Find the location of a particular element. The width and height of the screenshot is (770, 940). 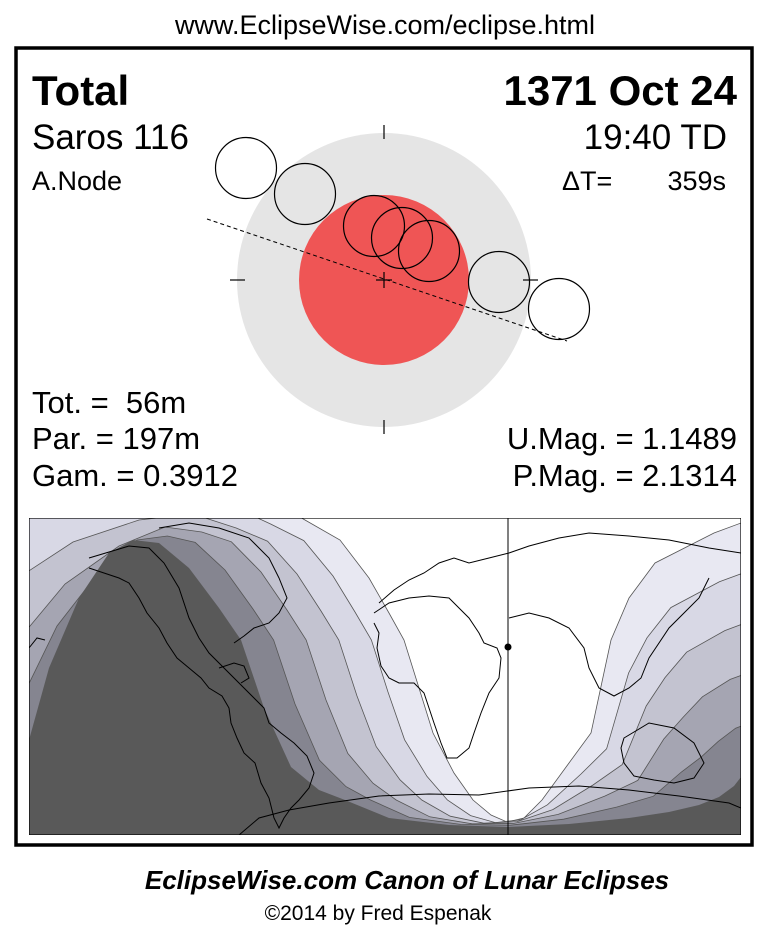

moon-position-u1 is located at coordinates (305, 194).